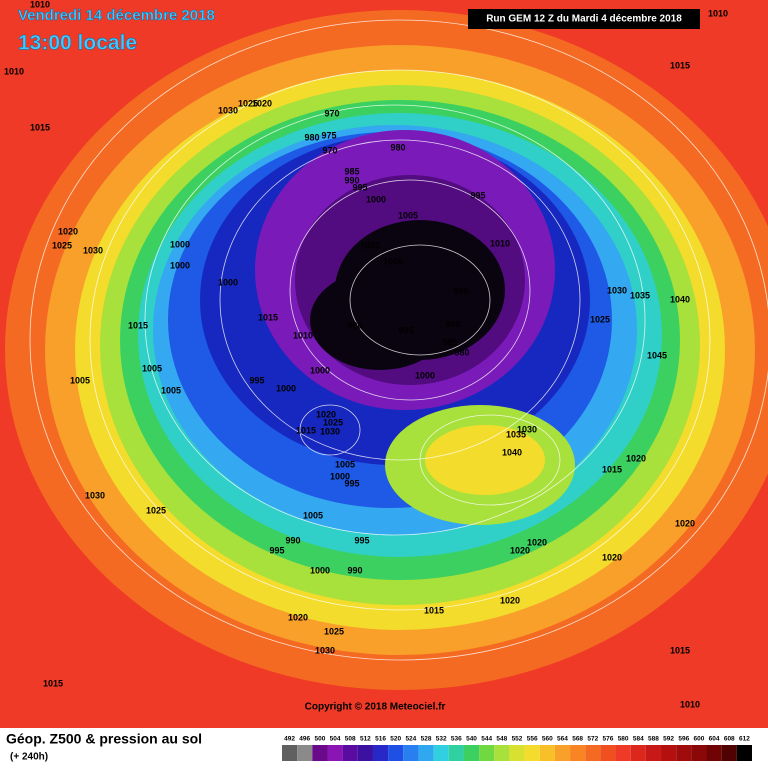 This screenshot has width=768, height=773. What do you see at coordinates (304, 739) in the screenshot?
I see `legend-label: 496` at bounding box center [304, 739].